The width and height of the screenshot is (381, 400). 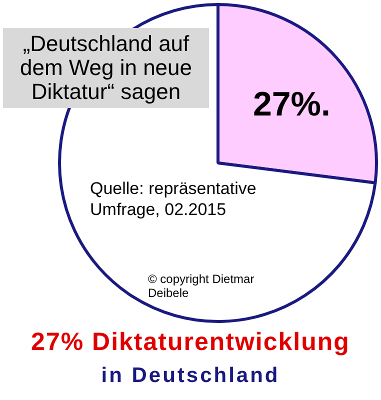 I want to click on text: „Deutschland auf dem Weg in neue Diktatur“ sagen, so click(x=106, y=68).